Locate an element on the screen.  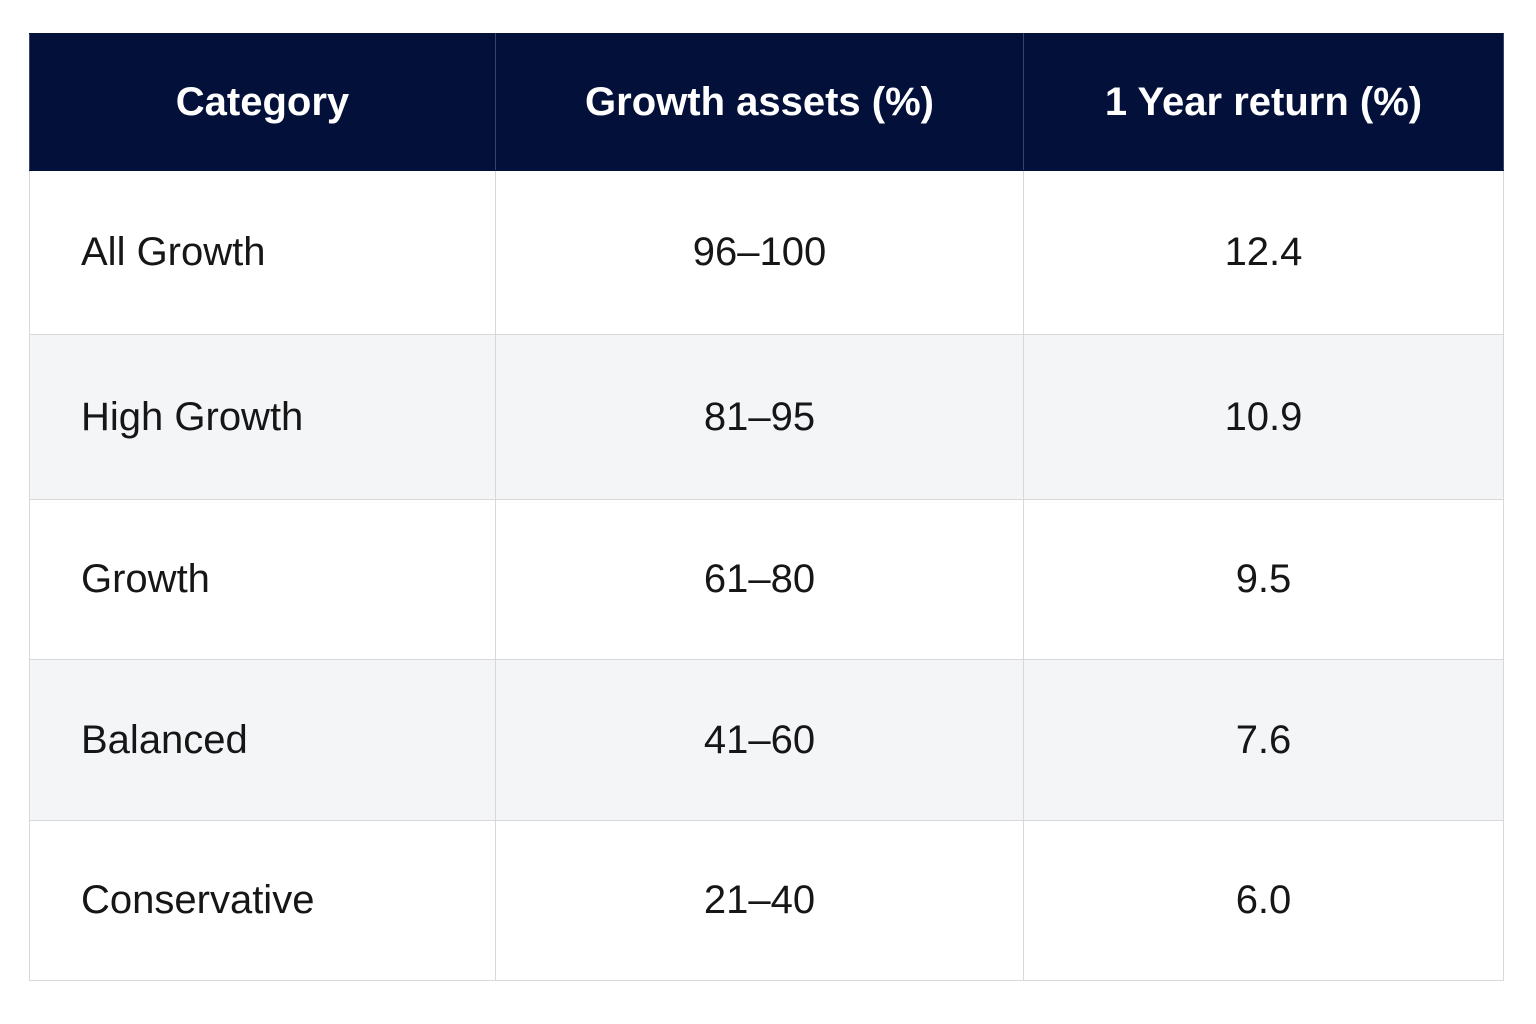
growth-assets-cell: 41–60 is located at coordinates (759, 740).